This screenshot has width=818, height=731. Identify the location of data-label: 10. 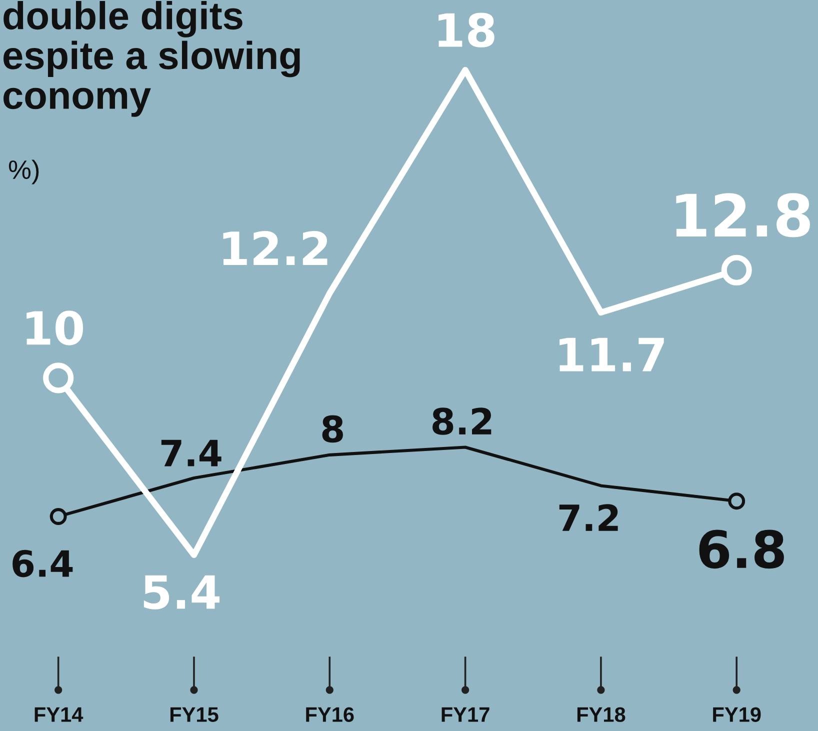
(55, 328).